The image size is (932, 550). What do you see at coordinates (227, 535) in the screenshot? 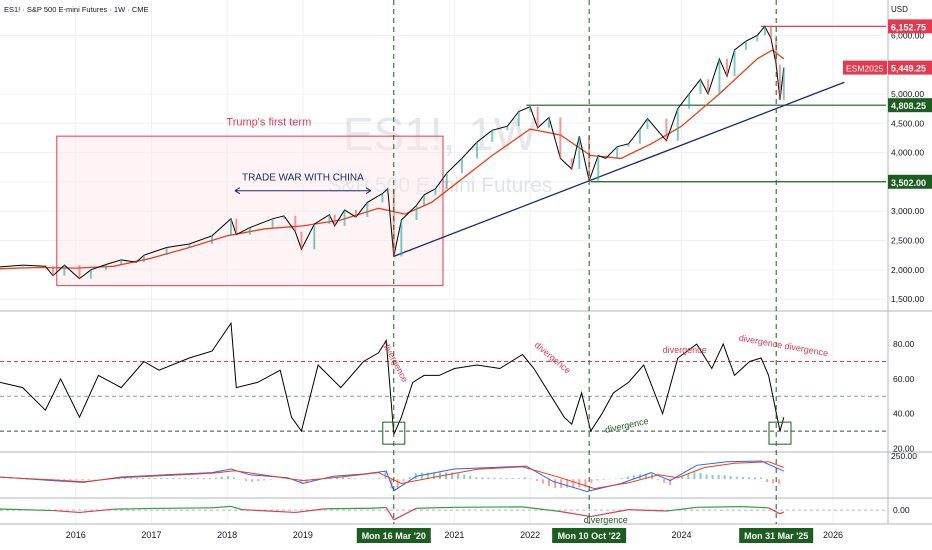
I see `time-axis-tick: 2018` at bounding box center [227, 535].